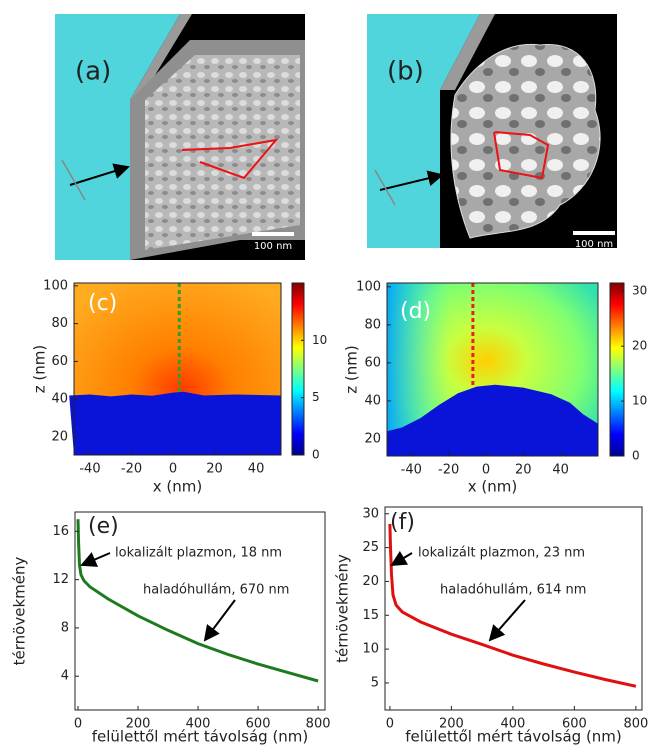  What do you see at coordinates (180, 137) in the screenshot?
I see `render-a: (a) 100 nm` at bounding box center [180, 137].